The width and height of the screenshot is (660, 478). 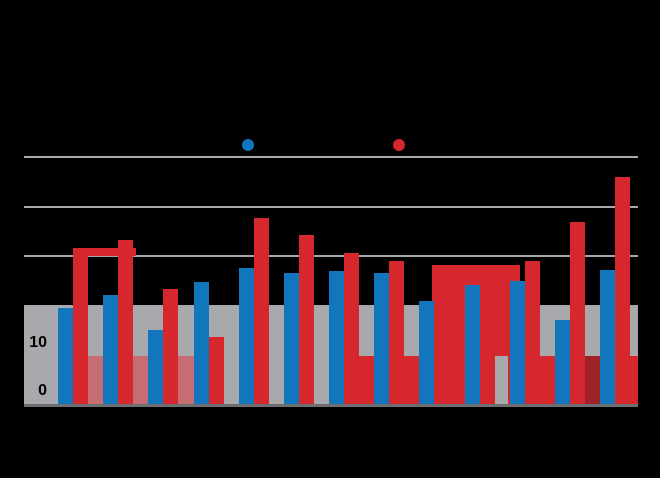 What do you see at coordinates (399, 145) in the screenshot?
I see `legend-red-dot-icon` at bounding box center [399, 145].